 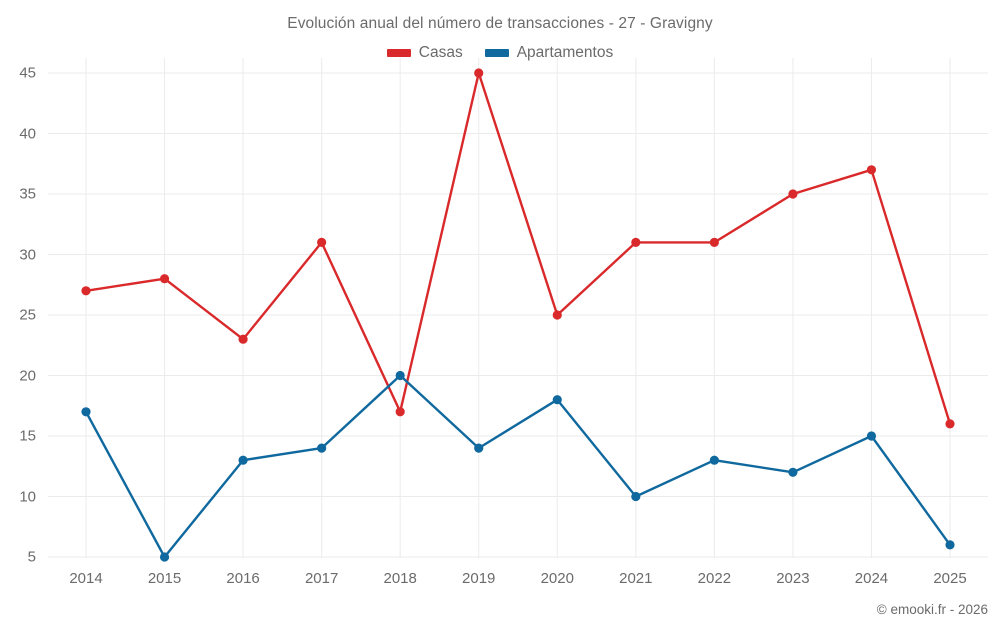 What do you see at coordinates (27, 375) in the screenshot?
I see `y-axis-tick-label: 20` at bounding box center [27, 375].